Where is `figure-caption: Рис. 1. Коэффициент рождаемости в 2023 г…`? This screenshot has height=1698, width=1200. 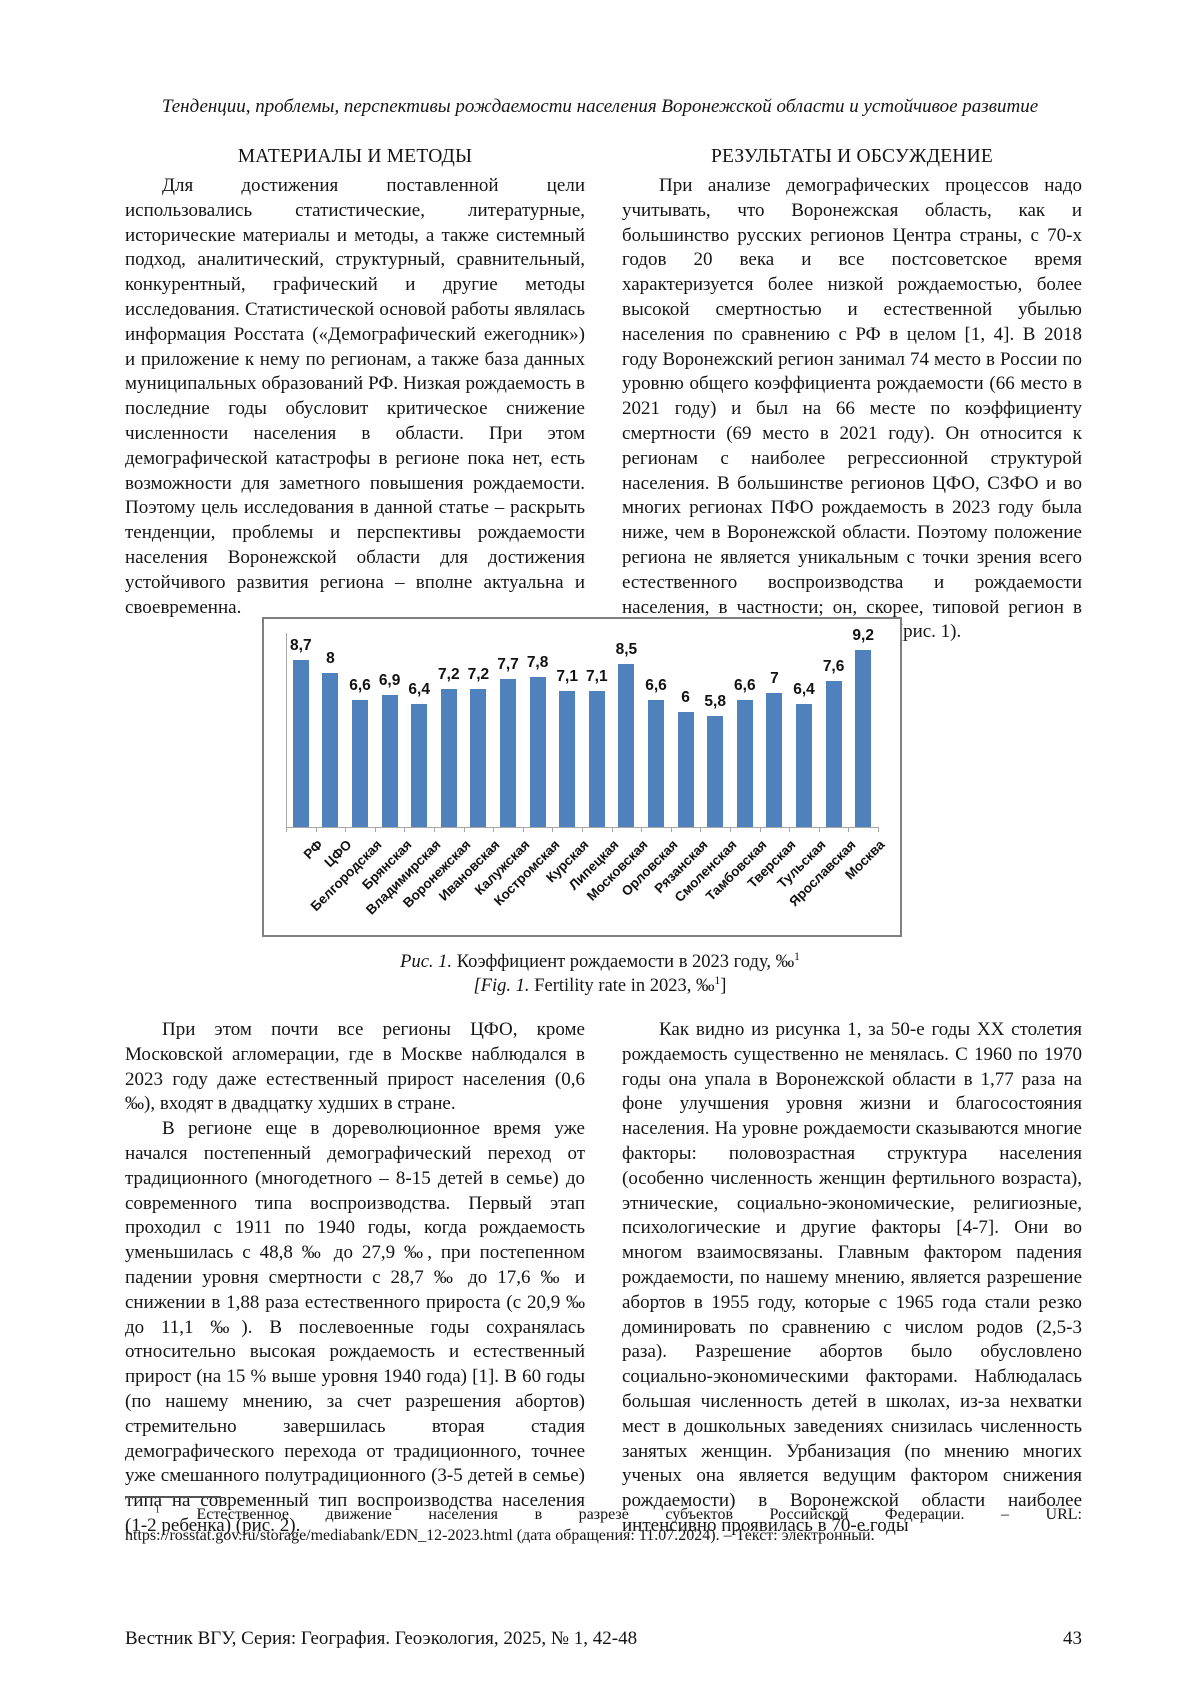 figure-caption: Рис. 1. Коэффициент рождаемости в 2023 г… is located at coordinates (600, 974).